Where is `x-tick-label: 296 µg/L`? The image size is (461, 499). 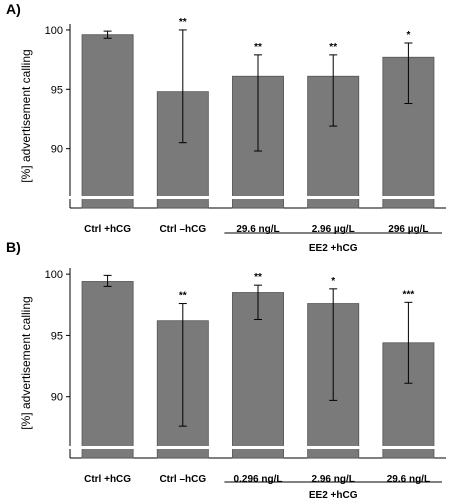 x-tick-label: 296 µg/L is located at coordinates (408, 229).